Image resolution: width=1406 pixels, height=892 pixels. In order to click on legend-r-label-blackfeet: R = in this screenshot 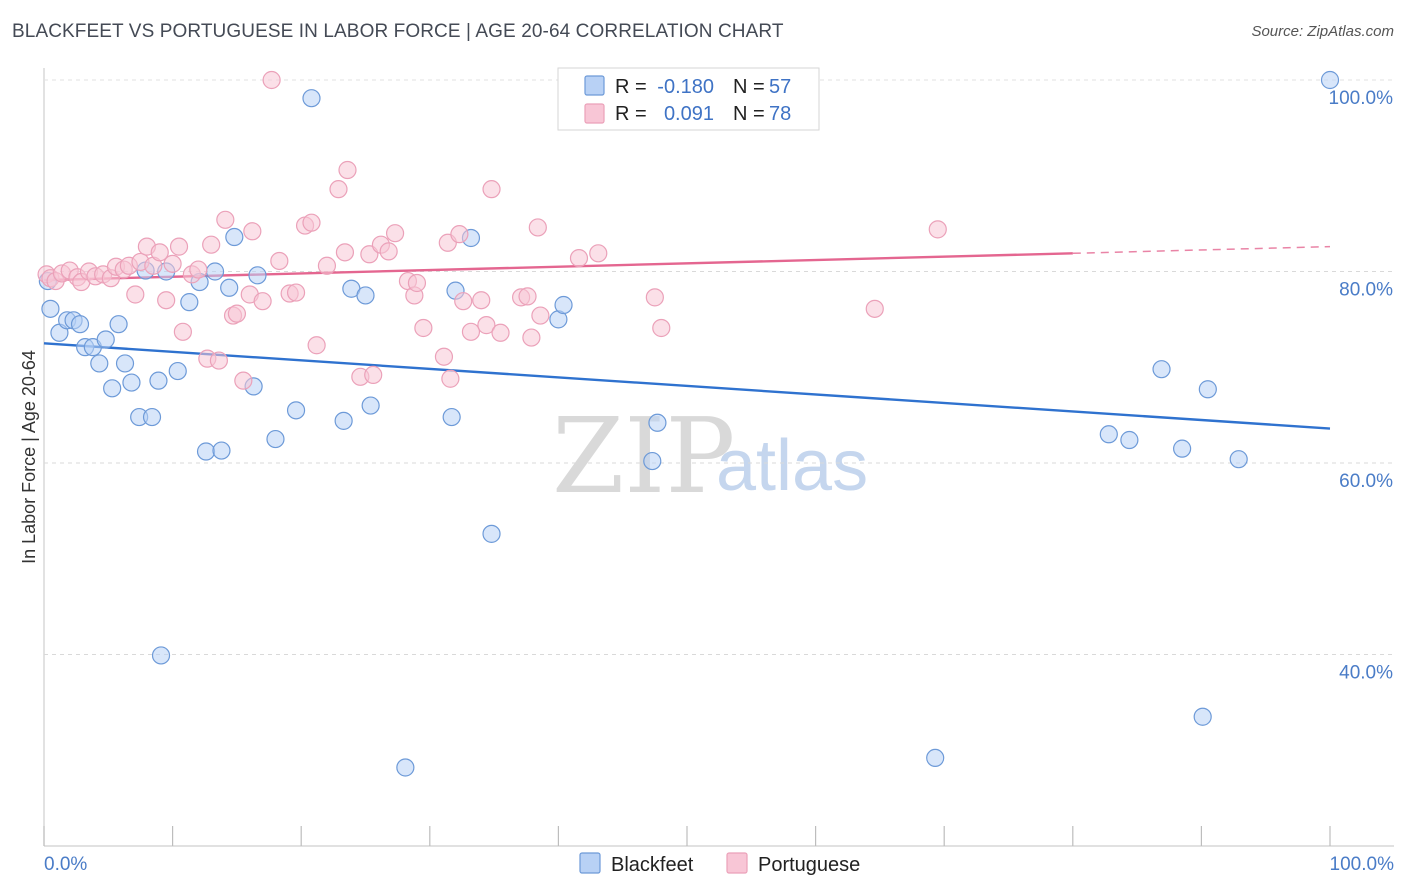, I will do `click(631, 87)`.